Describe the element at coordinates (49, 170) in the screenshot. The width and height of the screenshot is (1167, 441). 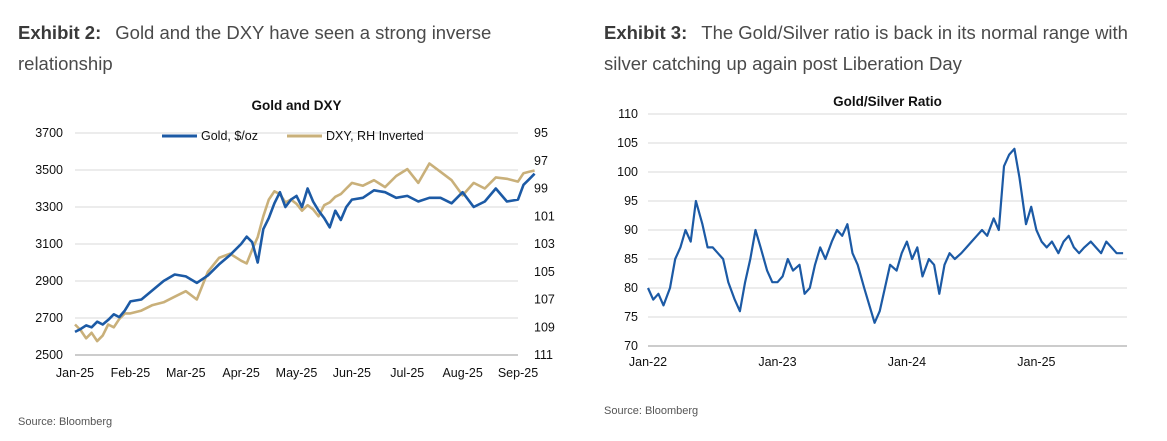
I see `y-left-tick-label: 3500` at that location.